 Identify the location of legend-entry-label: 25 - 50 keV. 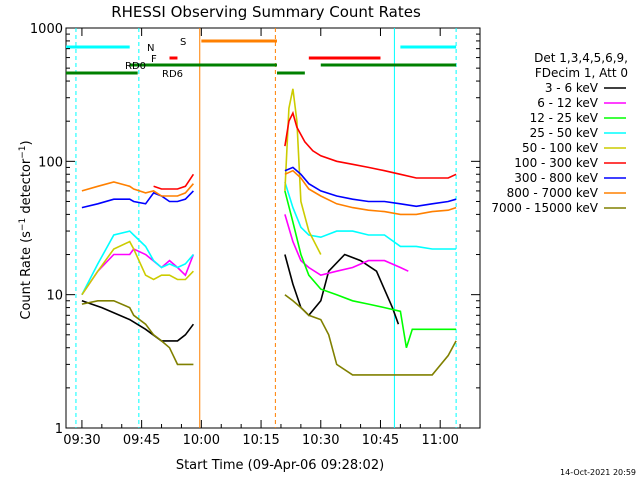
(564, 133).